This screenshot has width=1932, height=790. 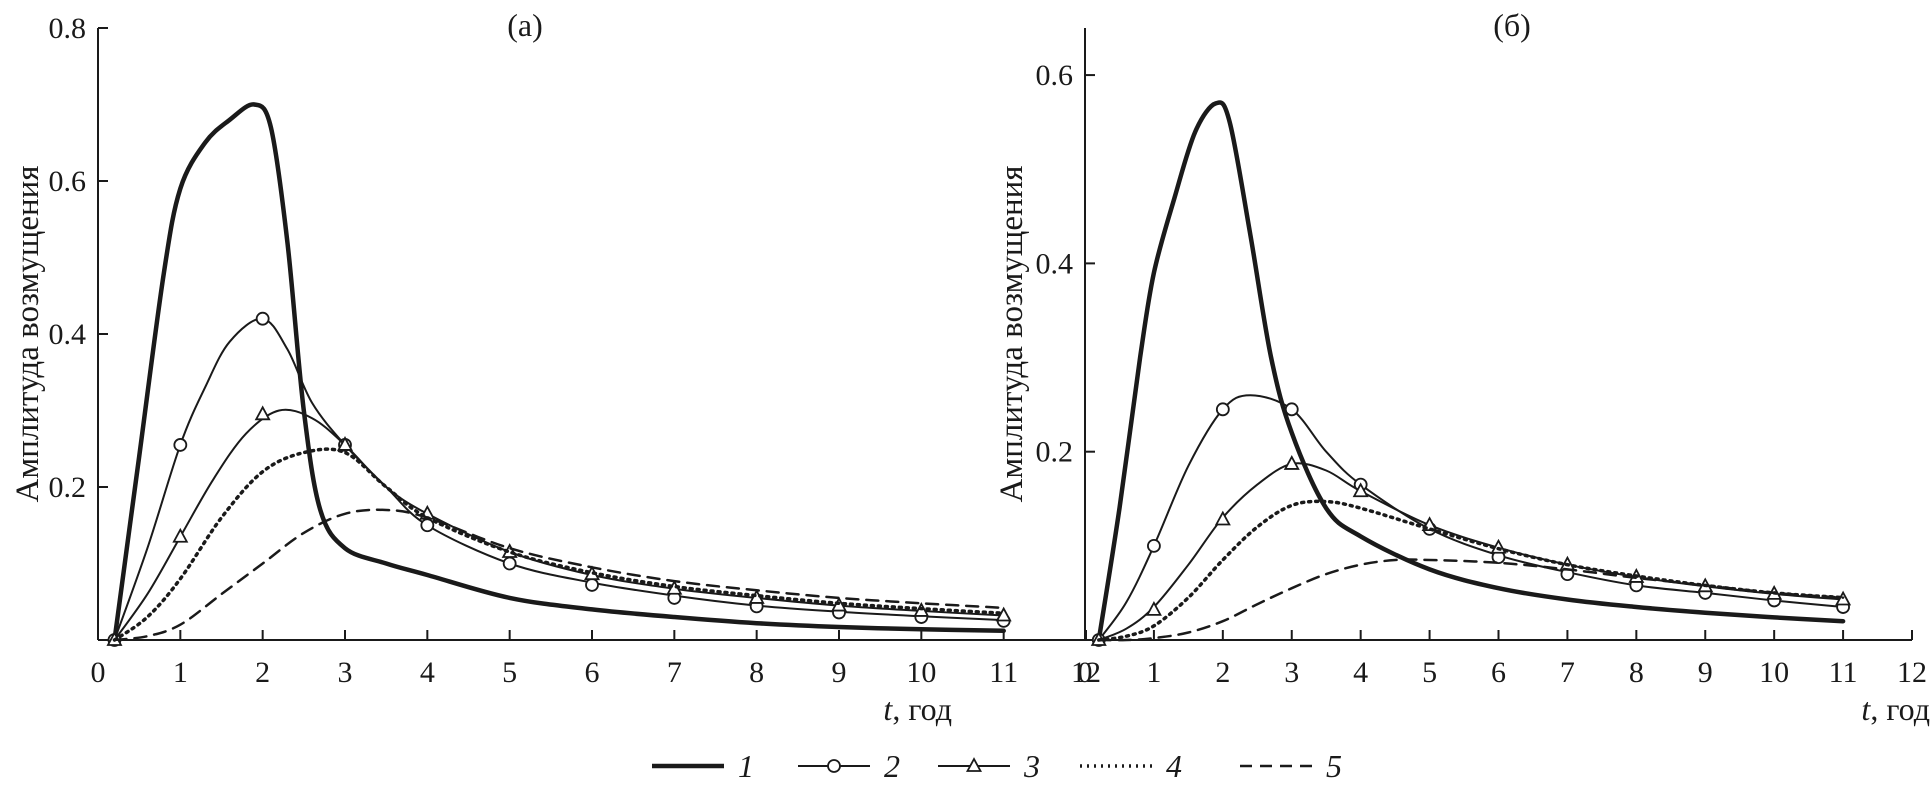 What do you see at coordinates (746, 766) in the screenshot?
I see `legend-label-1: 1` at bounding box center [746, 766].